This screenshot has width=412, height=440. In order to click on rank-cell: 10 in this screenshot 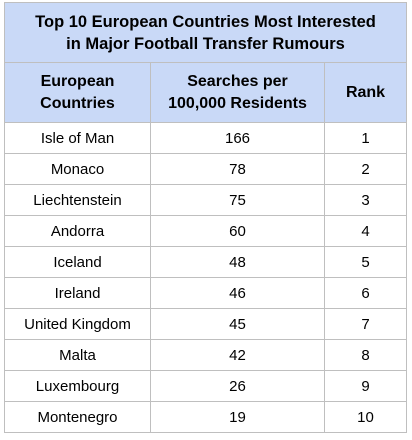, I will do `click(365, 417)`.